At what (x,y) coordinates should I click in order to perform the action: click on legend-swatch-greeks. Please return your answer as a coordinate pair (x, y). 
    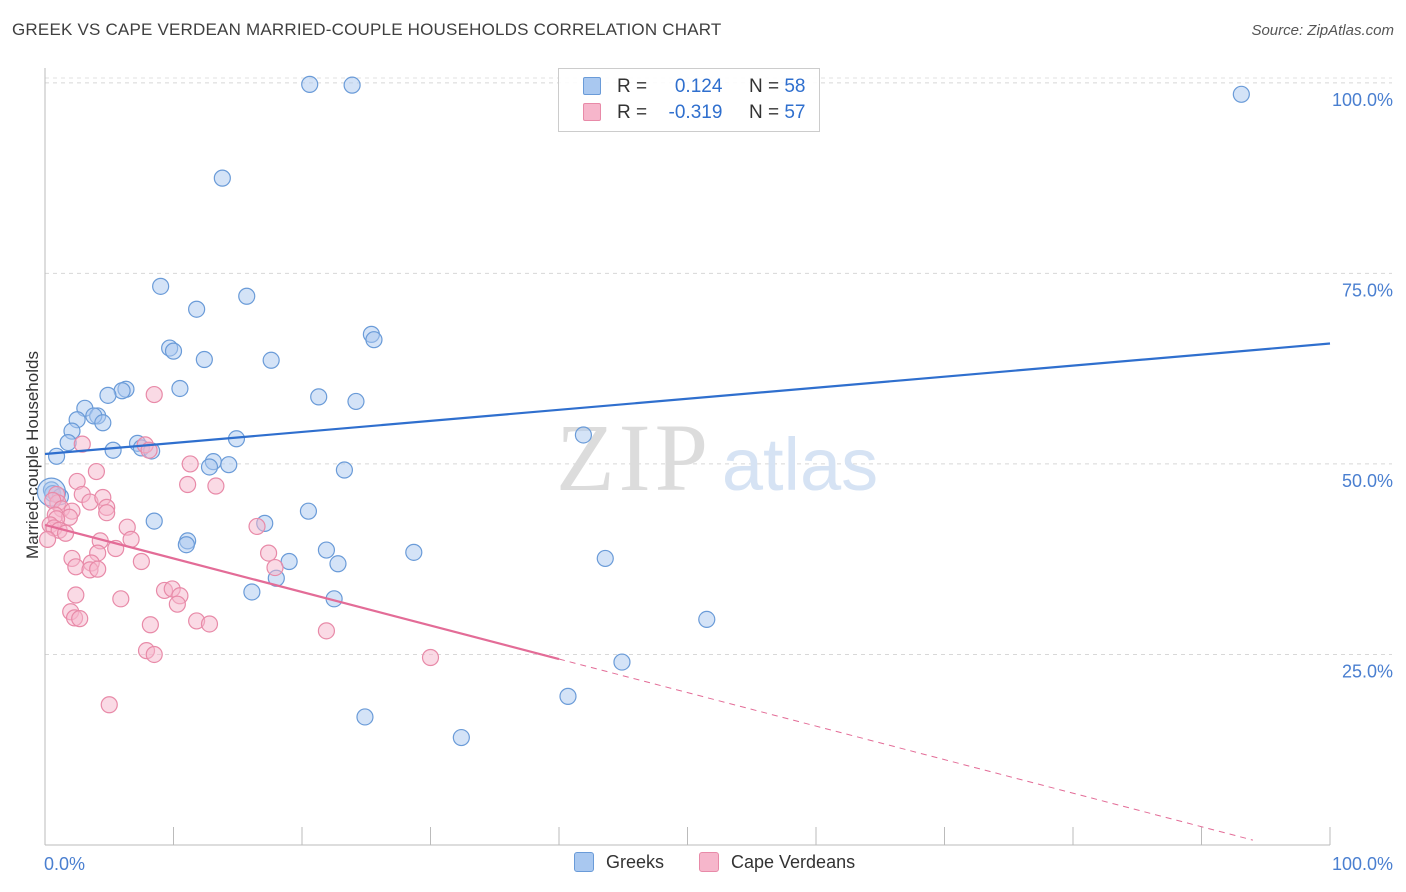
    Looking at the image, I should click on (592, 86).